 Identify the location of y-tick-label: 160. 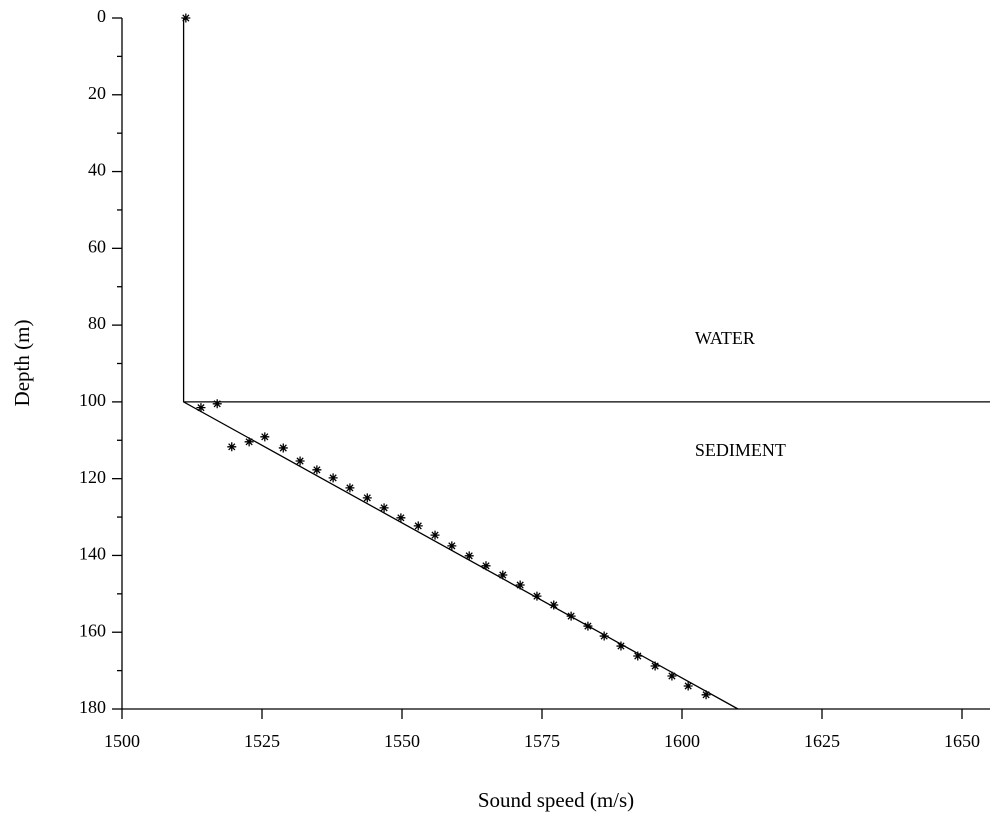
(92, 630).